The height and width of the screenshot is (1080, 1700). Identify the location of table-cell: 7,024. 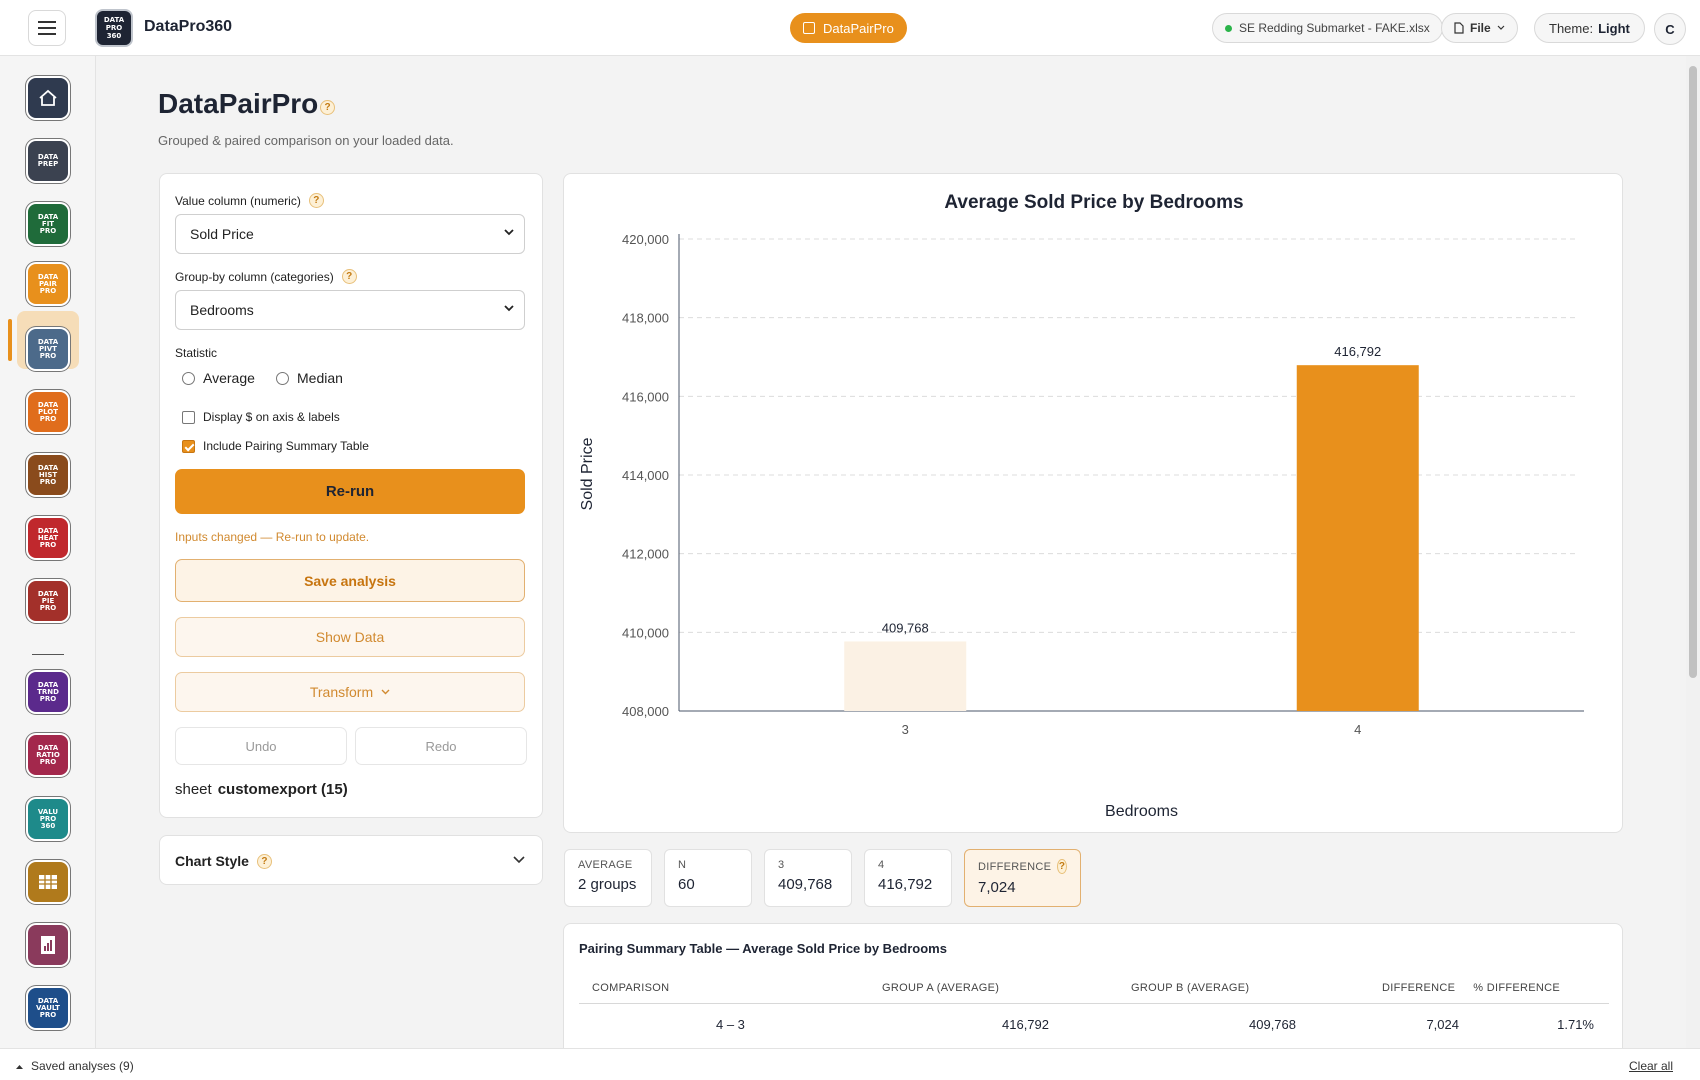
(1442, 1024).